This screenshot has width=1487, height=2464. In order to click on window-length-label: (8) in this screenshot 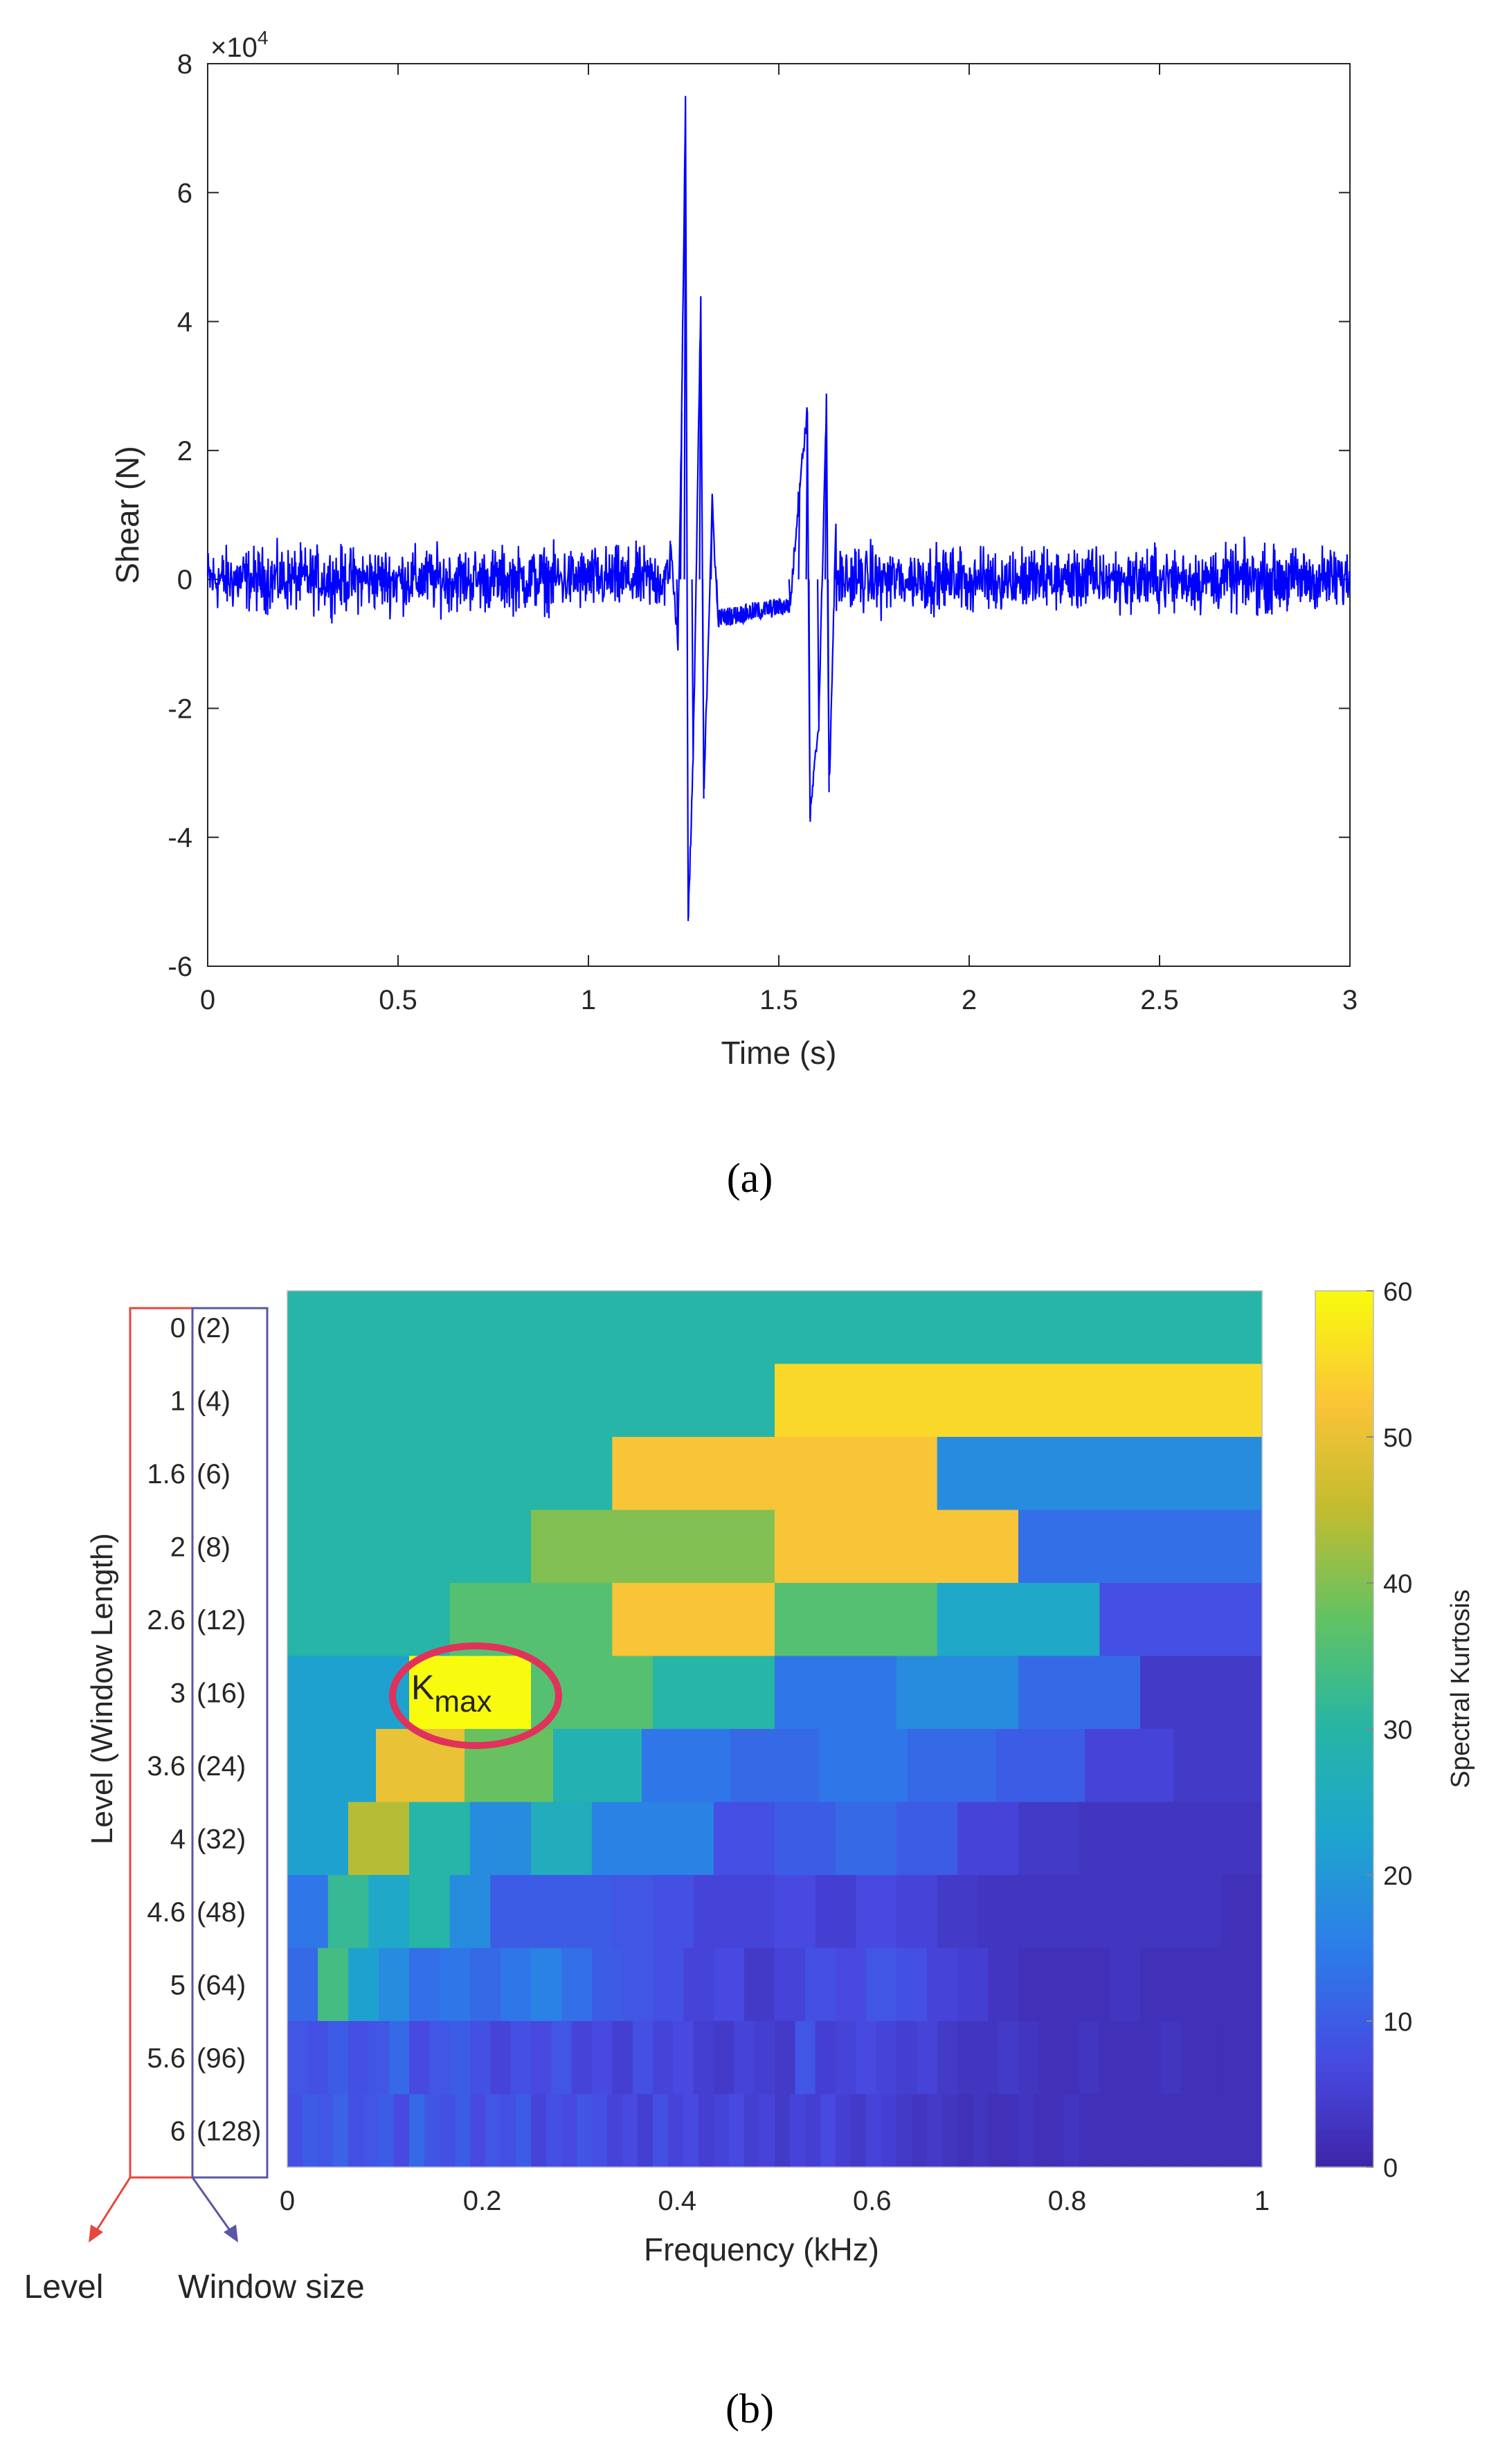, I will do `click(214, 1547)`.